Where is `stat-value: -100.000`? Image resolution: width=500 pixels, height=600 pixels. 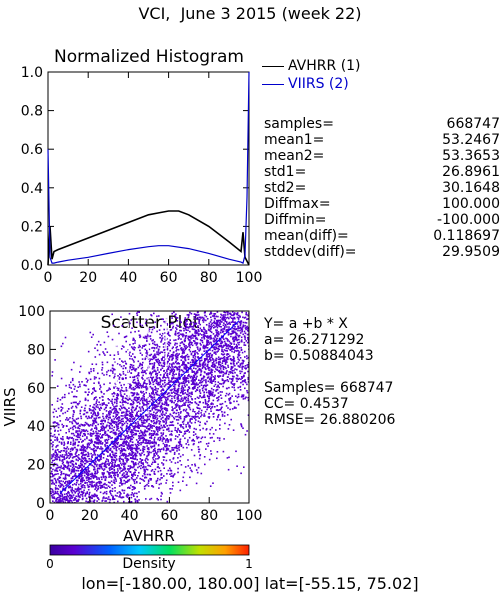
stat-value: -100.000 is located at coordinates (468, 220).